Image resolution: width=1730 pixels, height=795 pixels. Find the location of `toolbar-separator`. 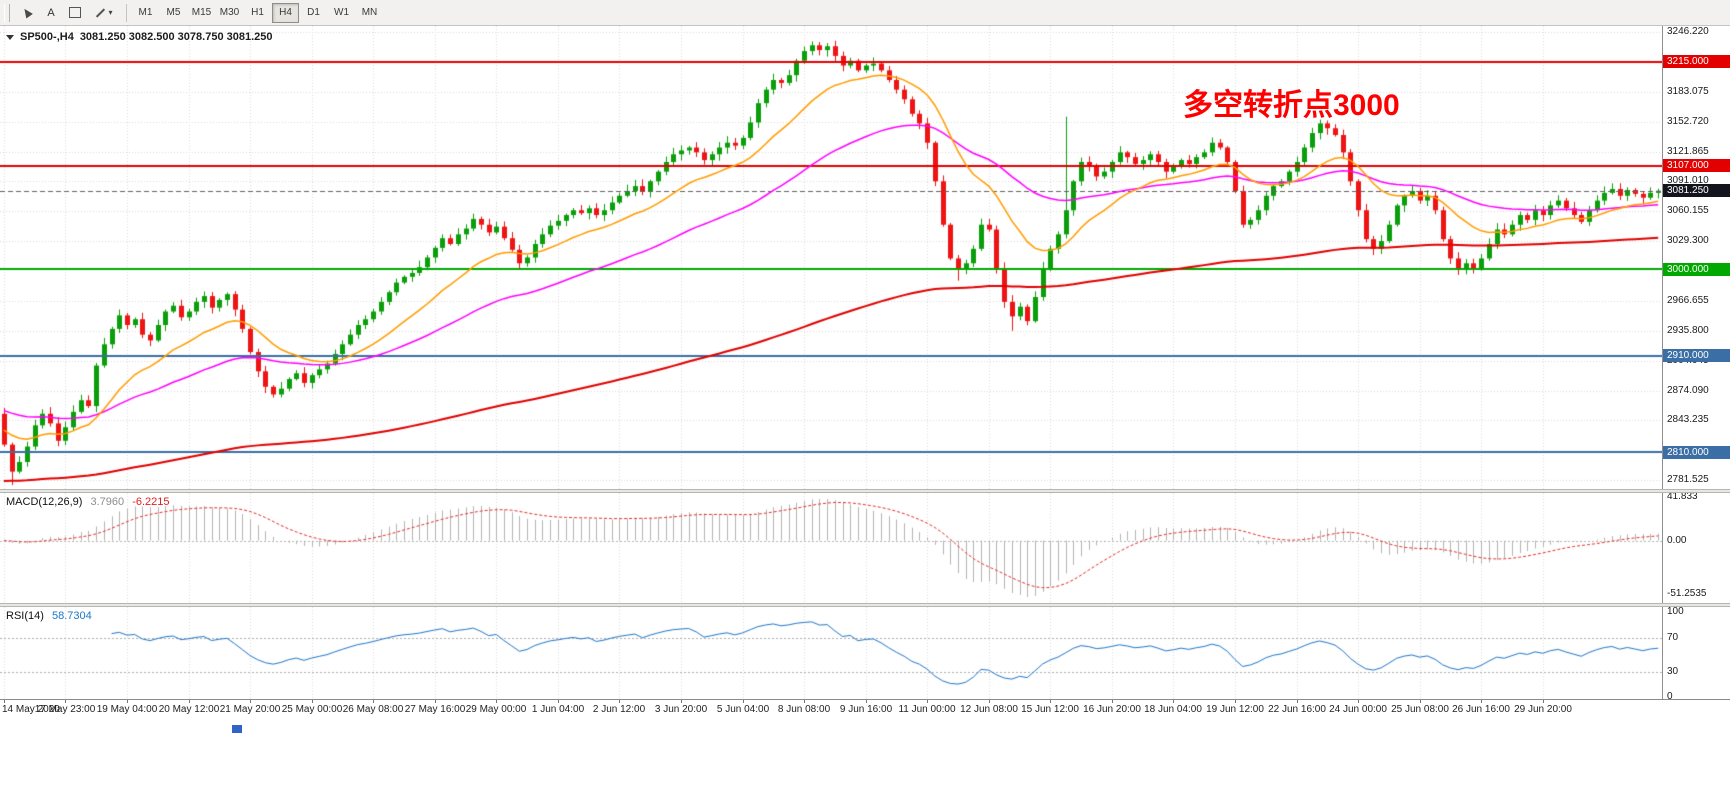

toolbar-separator is located at coordinates (126, 12).